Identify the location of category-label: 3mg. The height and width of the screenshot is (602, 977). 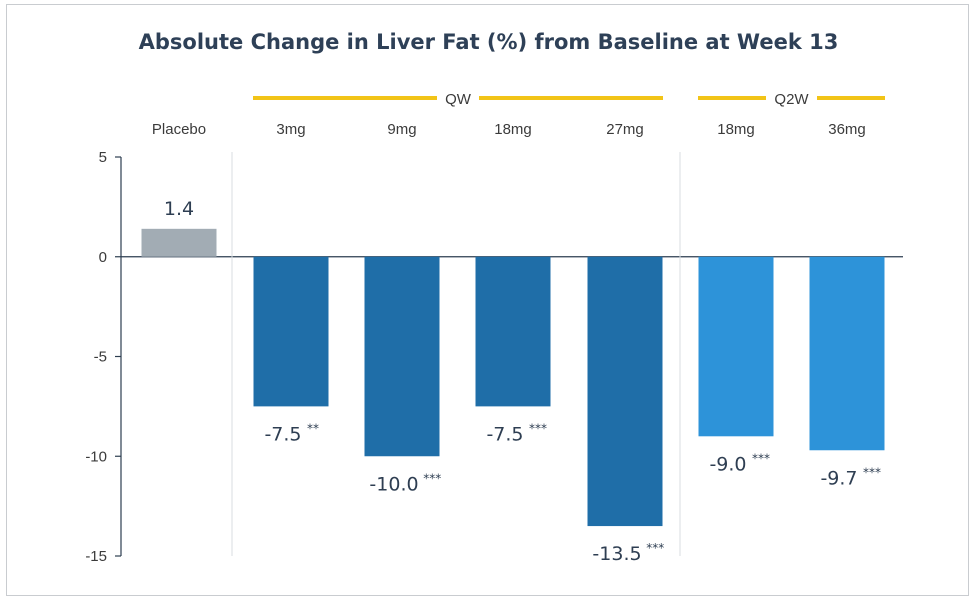
(290, 129).